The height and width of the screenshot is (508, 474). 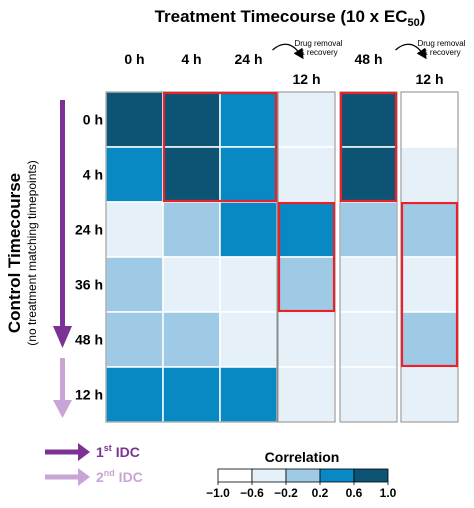 What do you see at coordinates (302, 457) in the screenshot?
I see `legend-title: Correlation` at bounding box center [302, 457].